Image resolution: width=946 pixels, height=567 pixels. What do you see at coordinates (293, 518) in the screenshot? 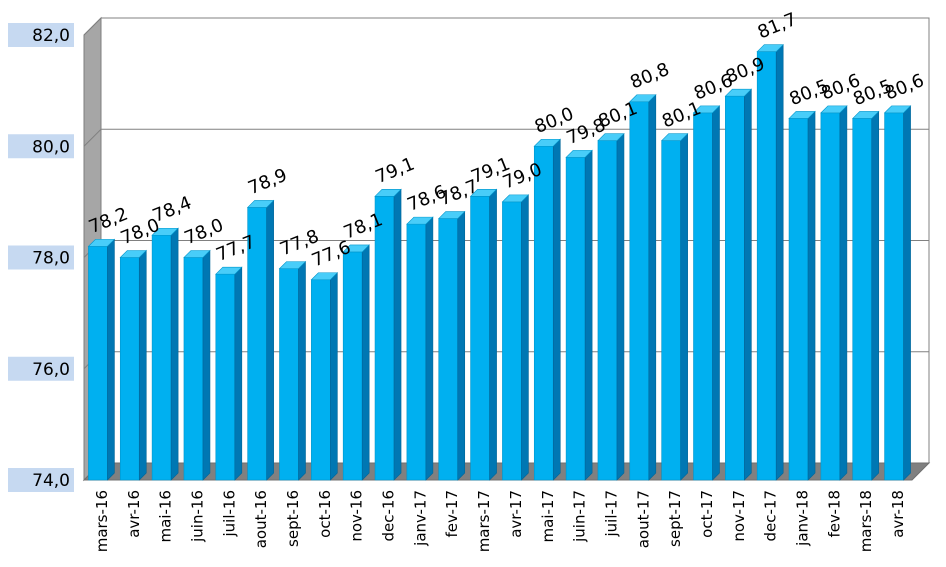
I see `x-tick-label: sept-16` at bounding box center [293, 518].